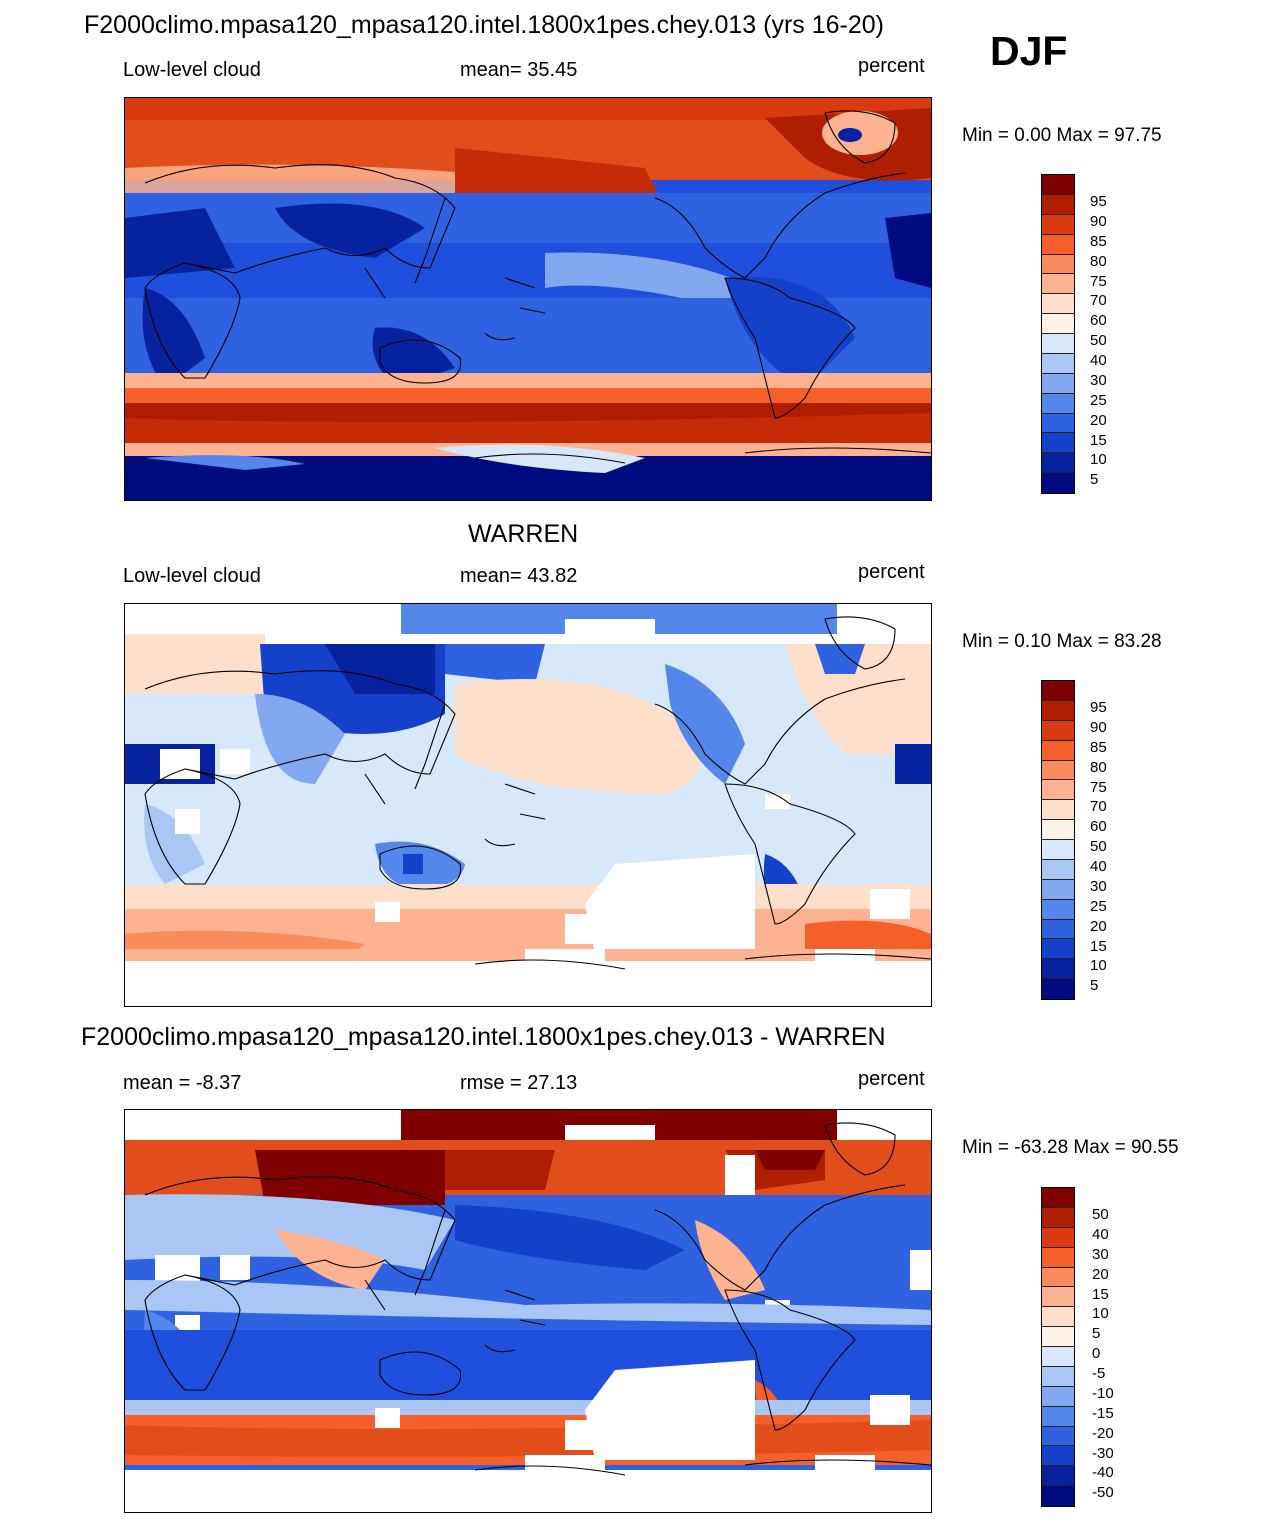 The height and width of the screenshot is (1519, 1285). I want to click on colorbar-tick-label: -50, so click(1103, 1493).